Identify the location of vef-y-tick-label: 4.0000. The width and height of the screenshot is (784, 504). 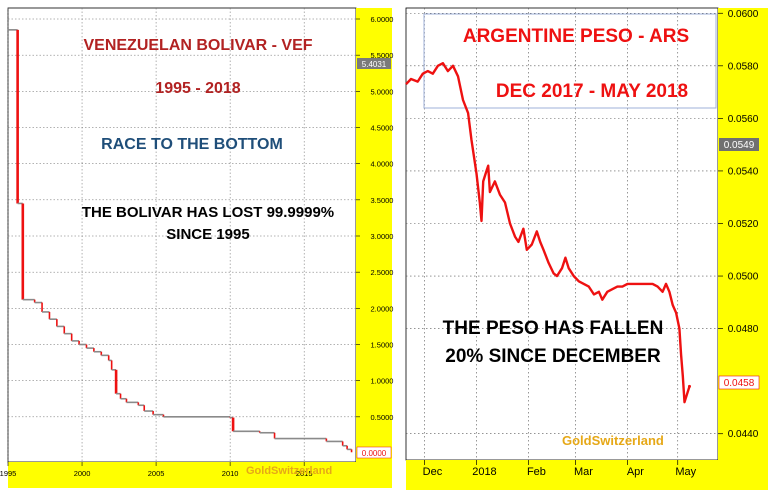
(382, 164).